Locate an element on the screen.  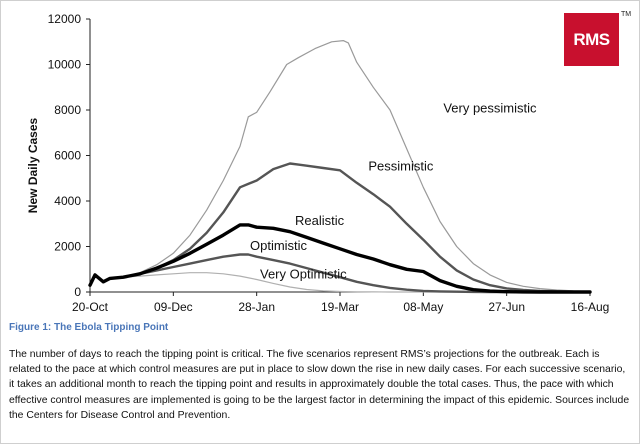
y-axis: 0 2000 4000 6000 8000 10000 12000 is located at coordinates (69, 155).